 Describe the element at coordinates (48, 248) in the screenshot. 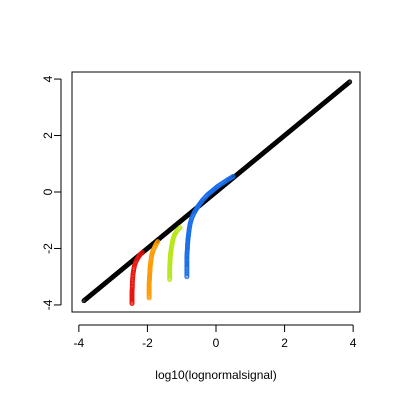

I see `y-tick-label: -2` at that location.